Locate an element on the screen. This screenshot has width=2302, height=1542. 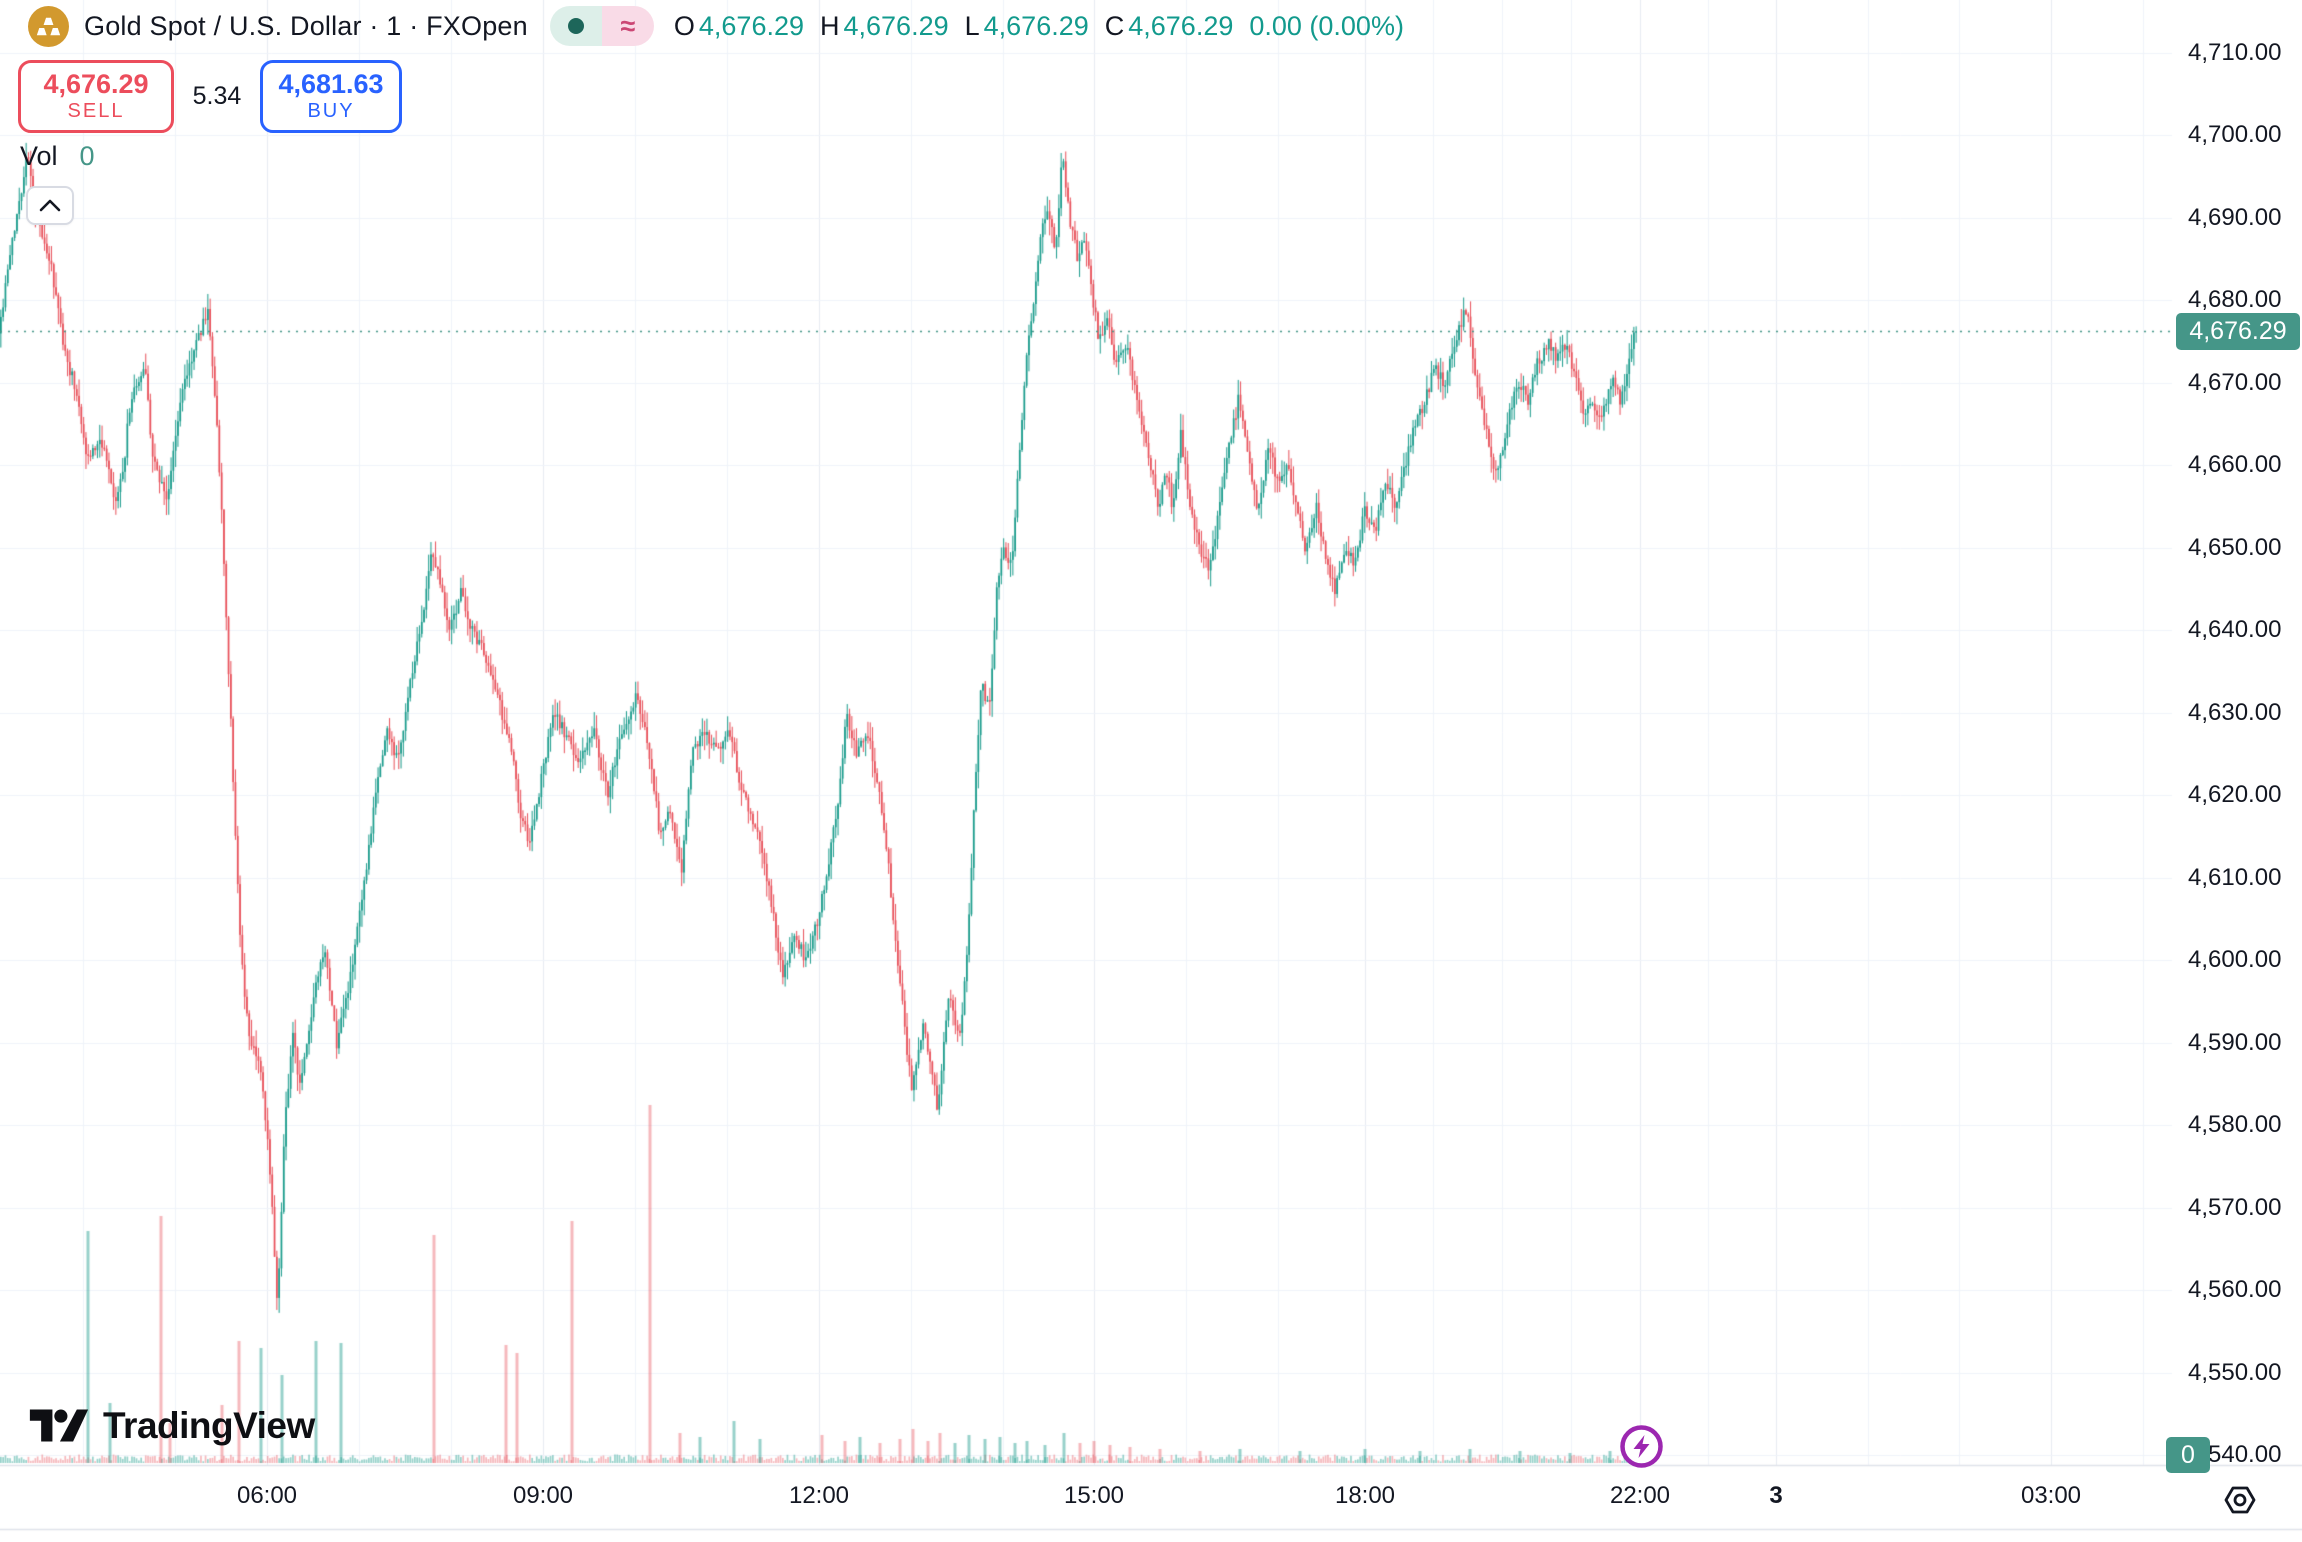
close-value: 4,676.29 is located at coordinates (1181, 25).